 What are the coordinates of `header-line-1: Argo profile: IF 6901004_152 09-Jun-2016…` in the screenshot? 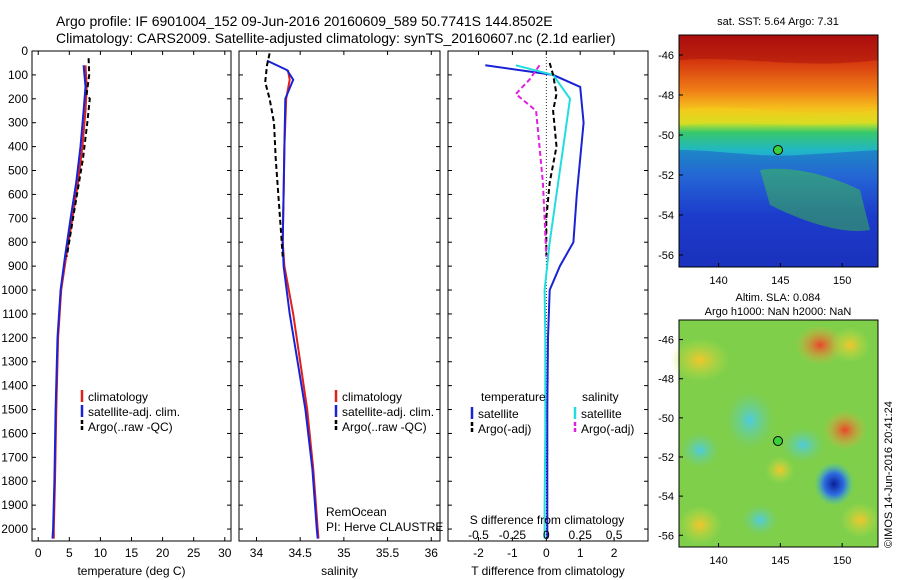 It's located at (304, 21).